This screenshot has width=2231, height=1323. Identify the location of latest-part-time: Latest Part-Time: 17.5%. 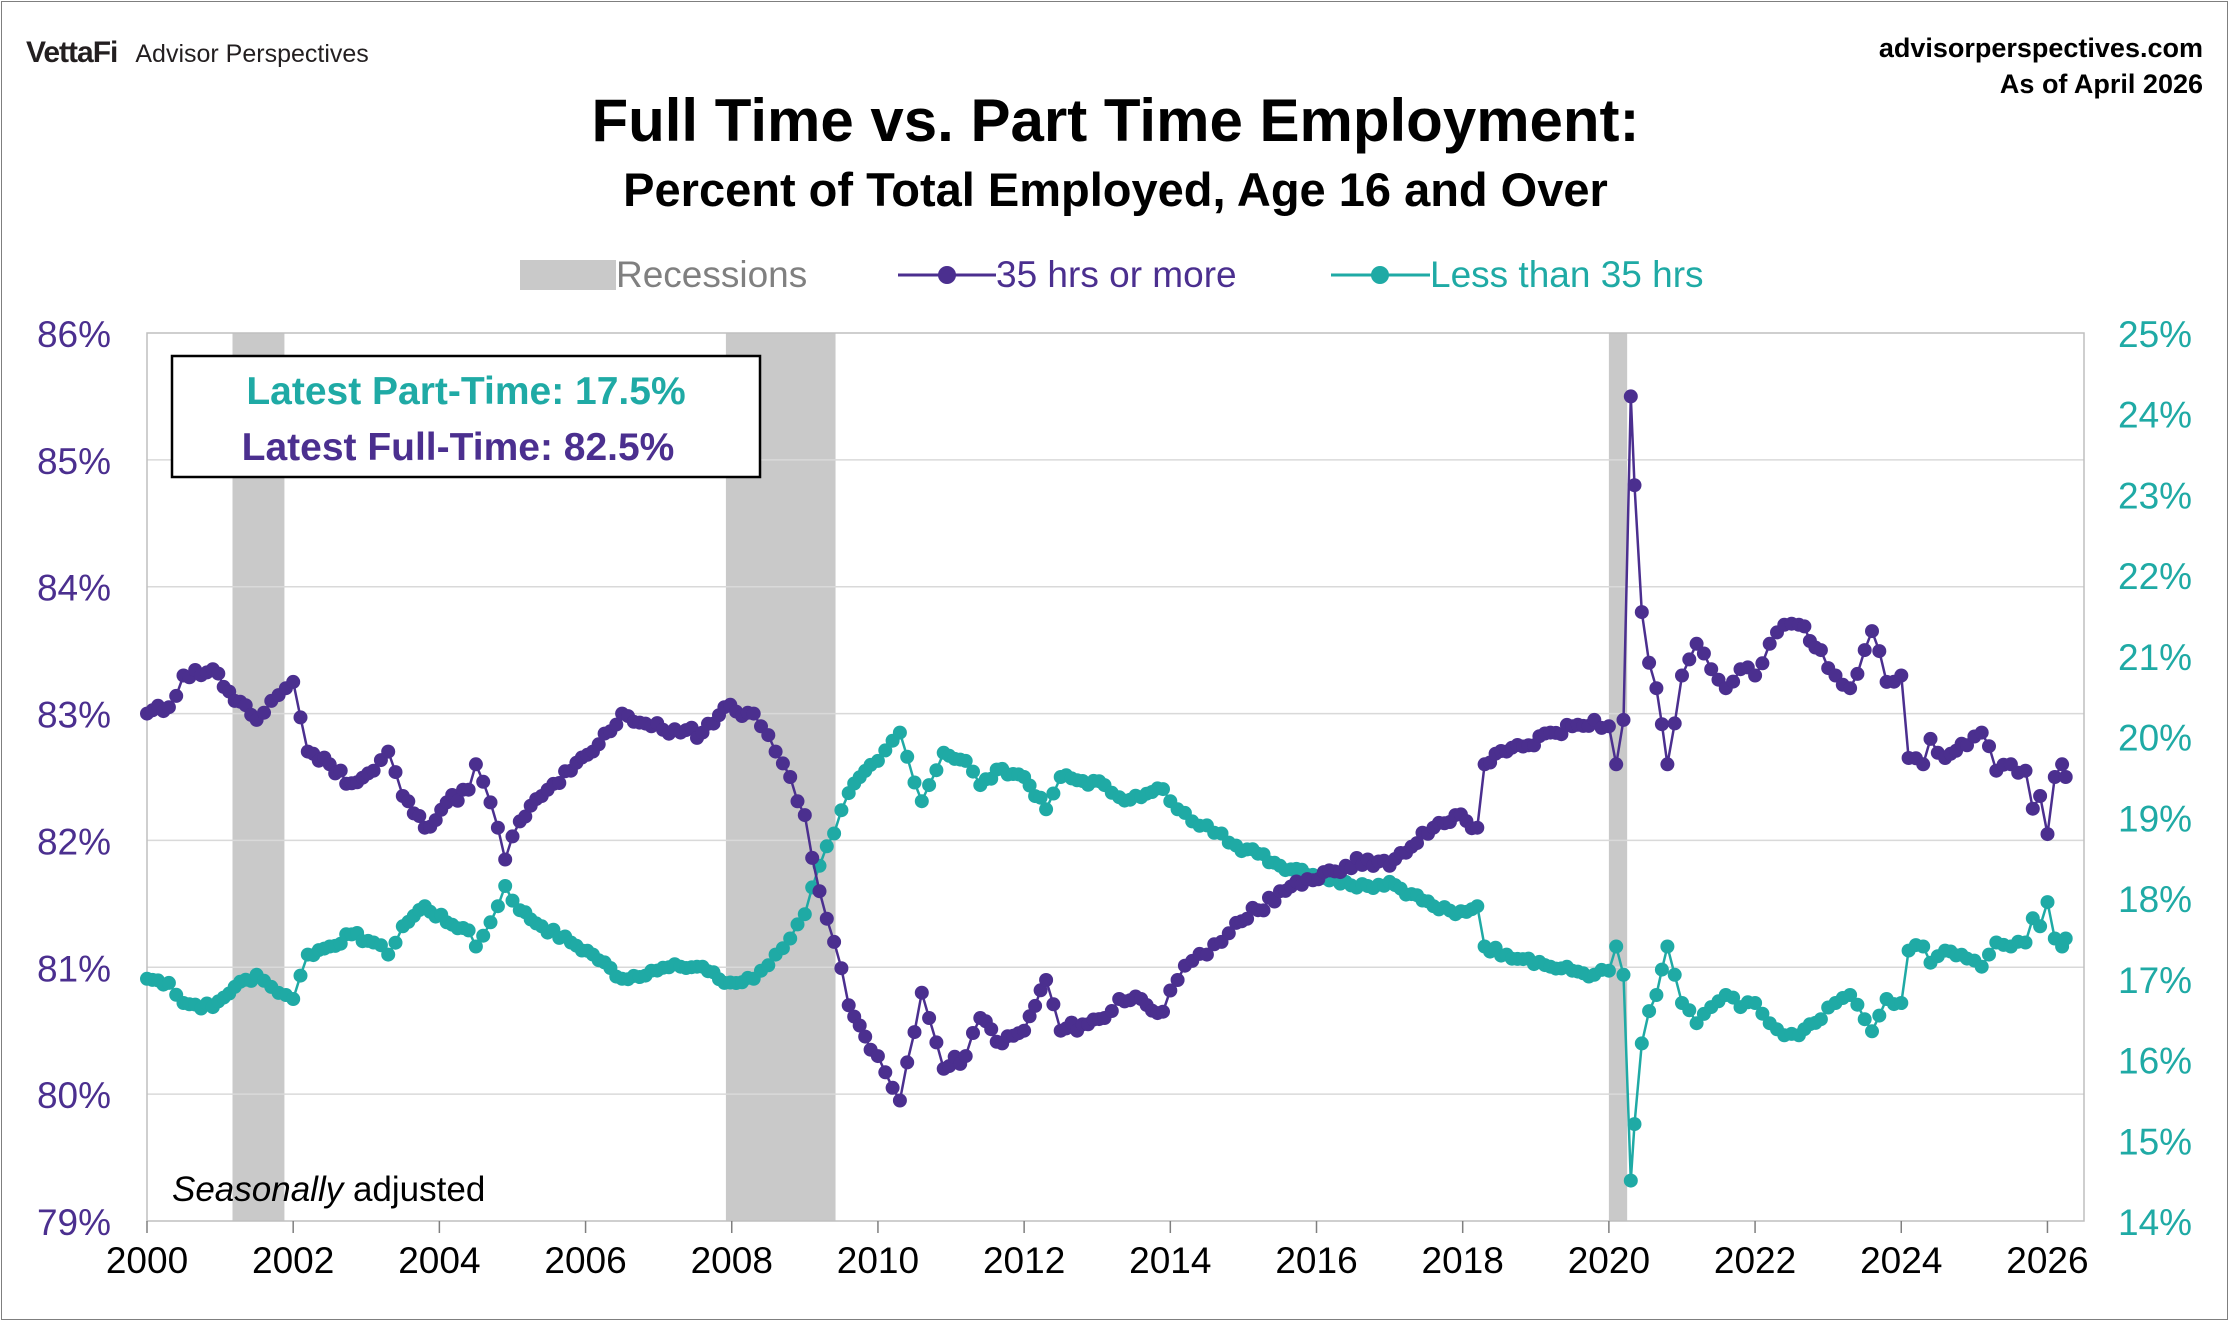
(465, 391).